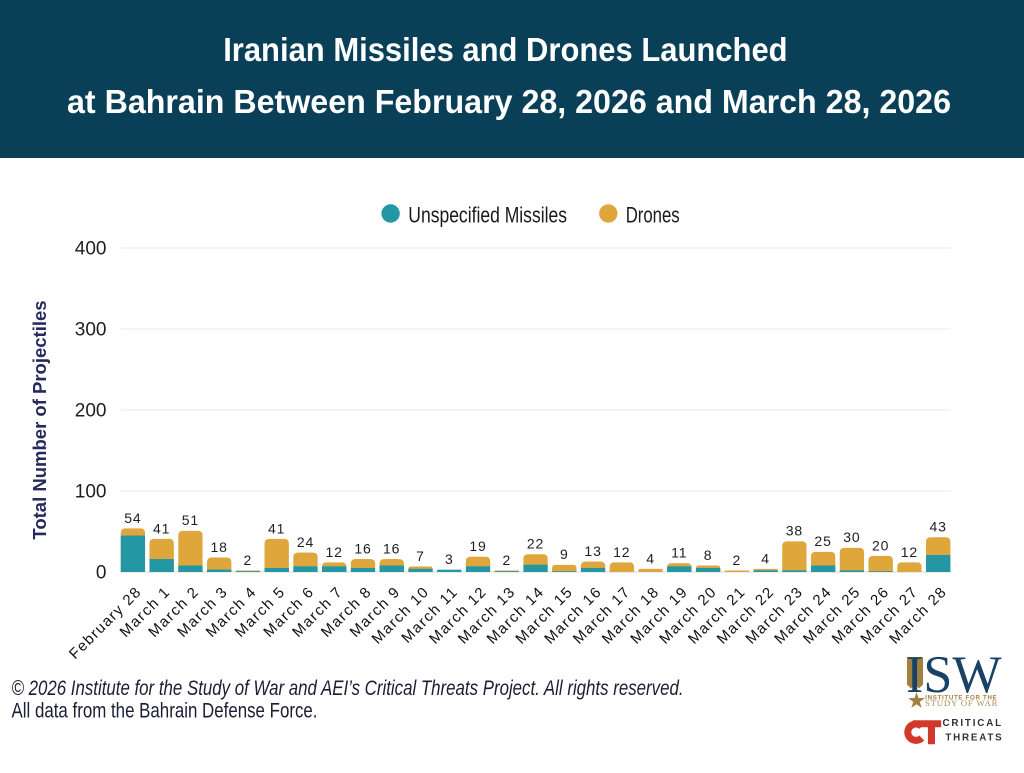  I want to click on svg-text: 9, so click(564, 554).